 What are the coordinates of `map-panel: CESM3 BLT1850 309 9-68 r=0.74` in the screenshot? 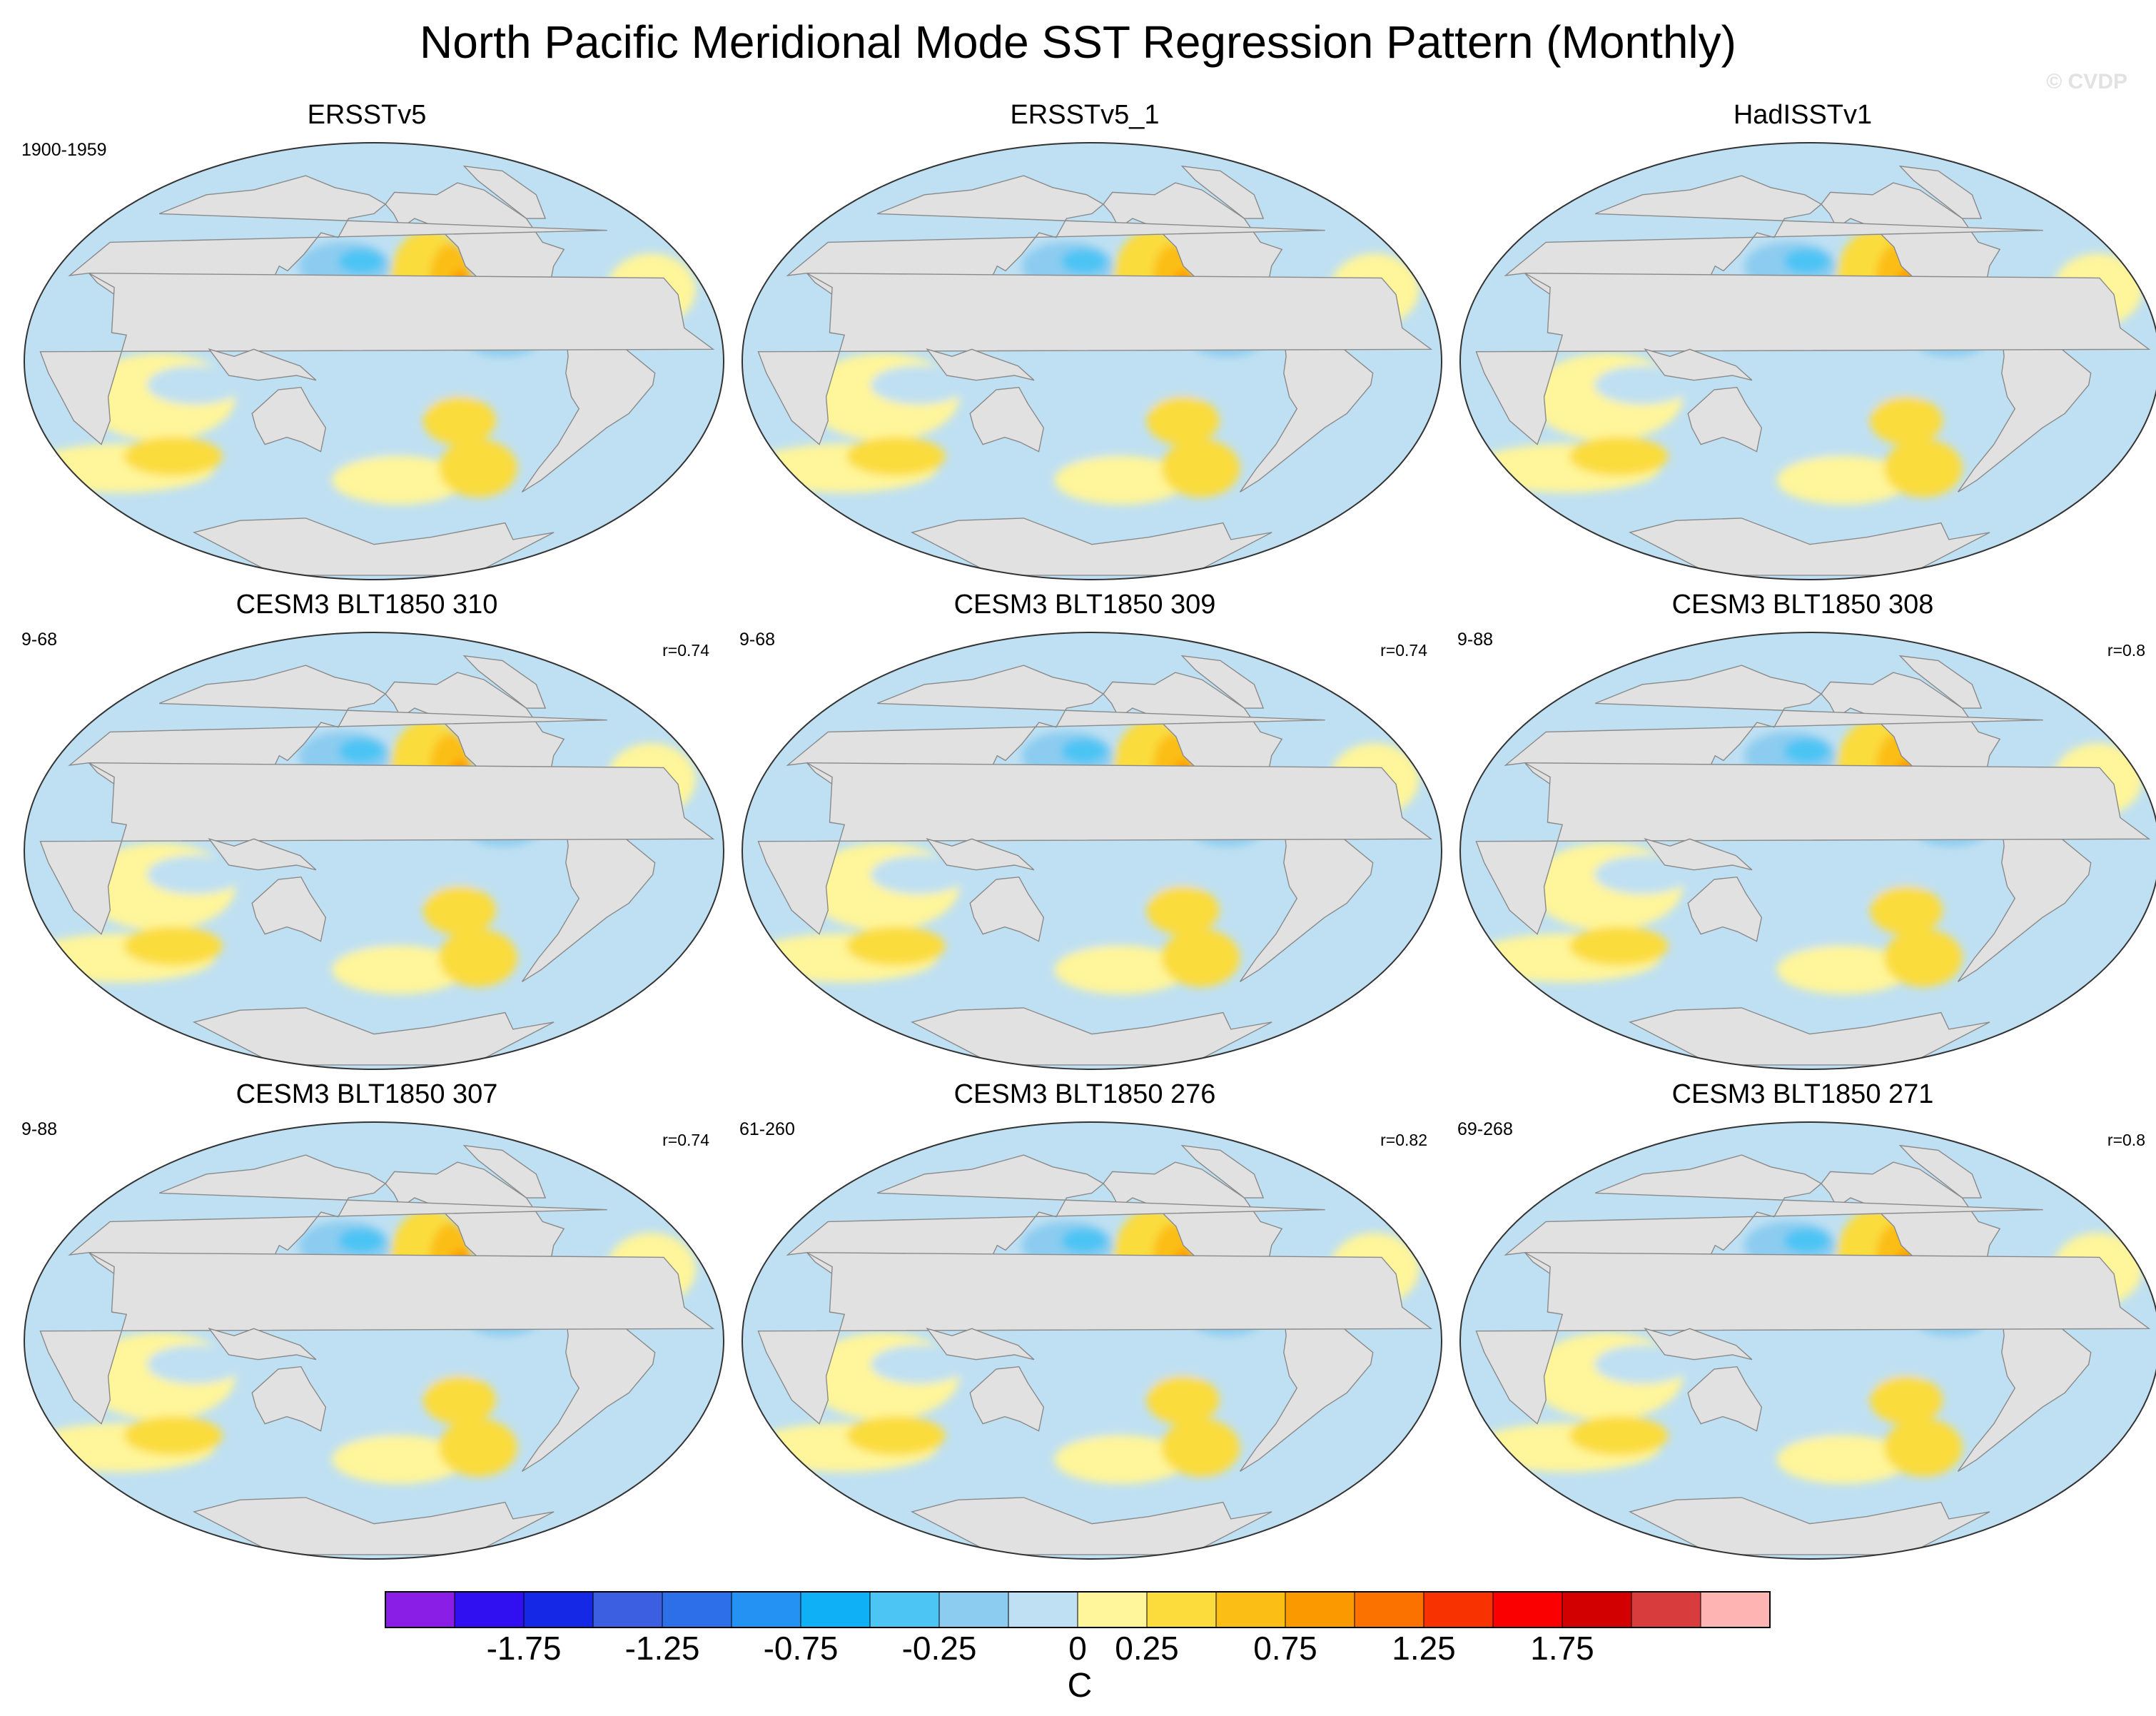 It's located at (1085, 836).